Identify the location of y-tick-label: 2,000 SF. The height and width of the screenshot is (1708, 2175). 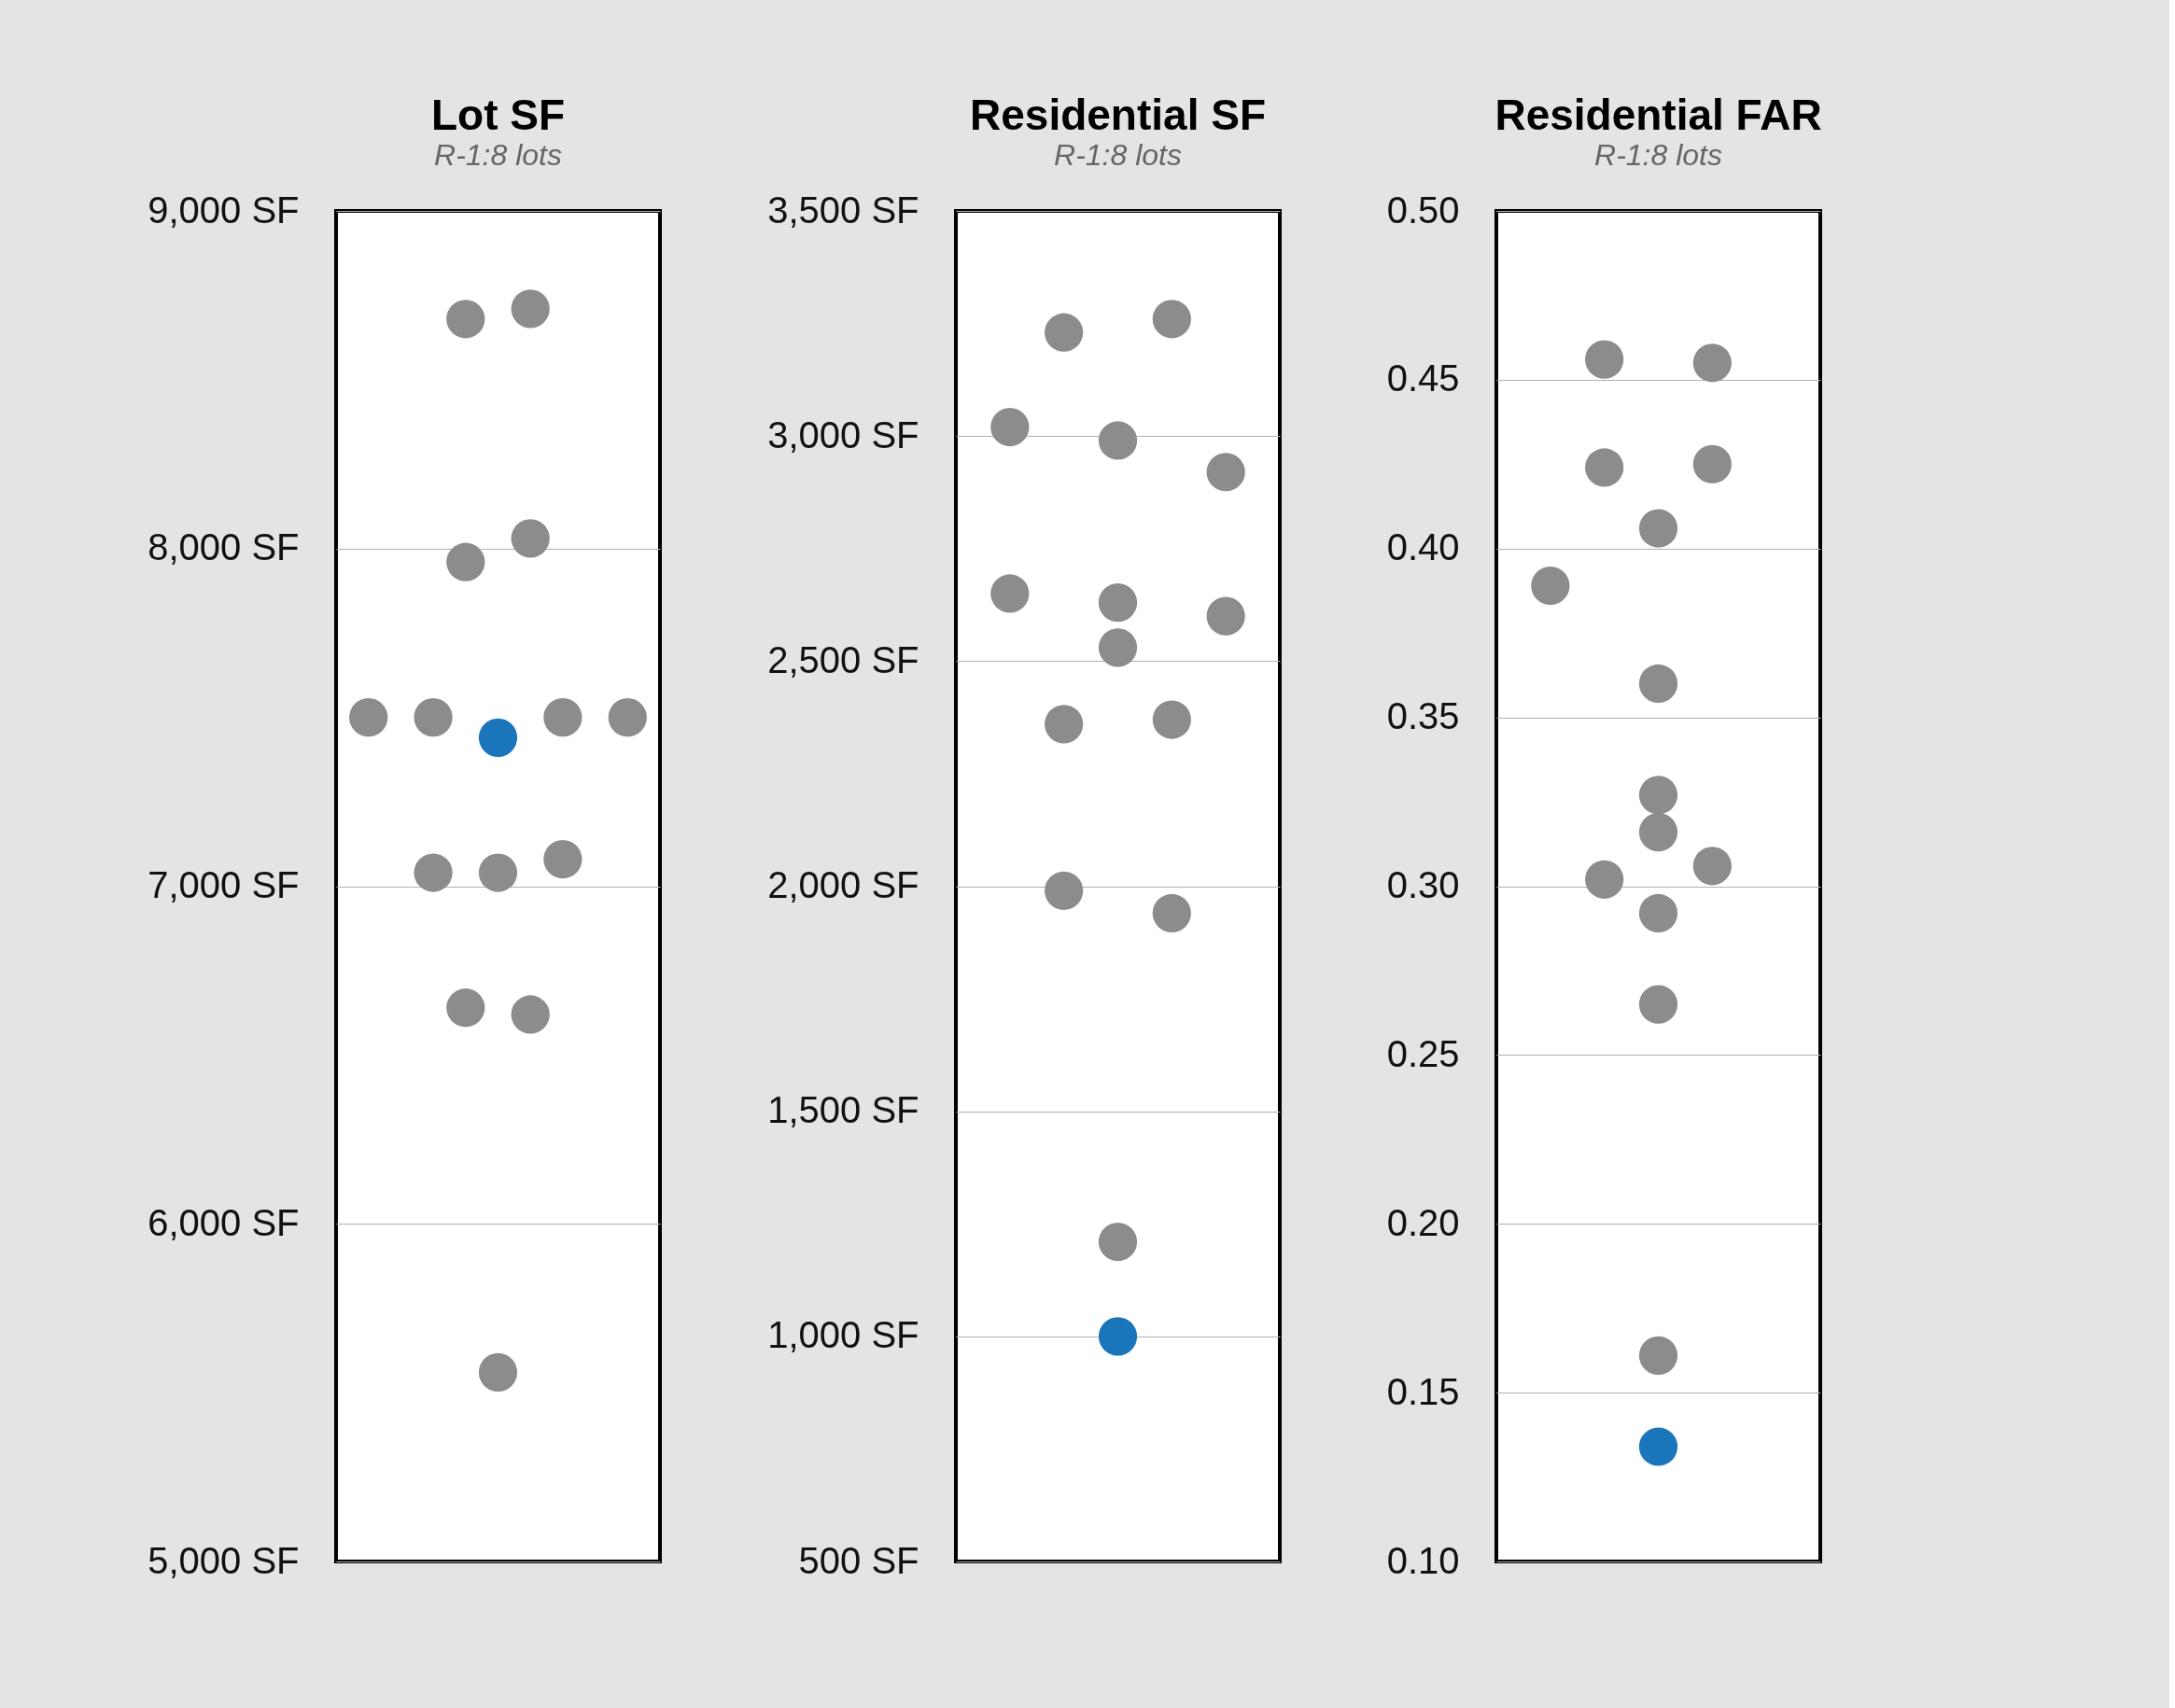
(843, 884).